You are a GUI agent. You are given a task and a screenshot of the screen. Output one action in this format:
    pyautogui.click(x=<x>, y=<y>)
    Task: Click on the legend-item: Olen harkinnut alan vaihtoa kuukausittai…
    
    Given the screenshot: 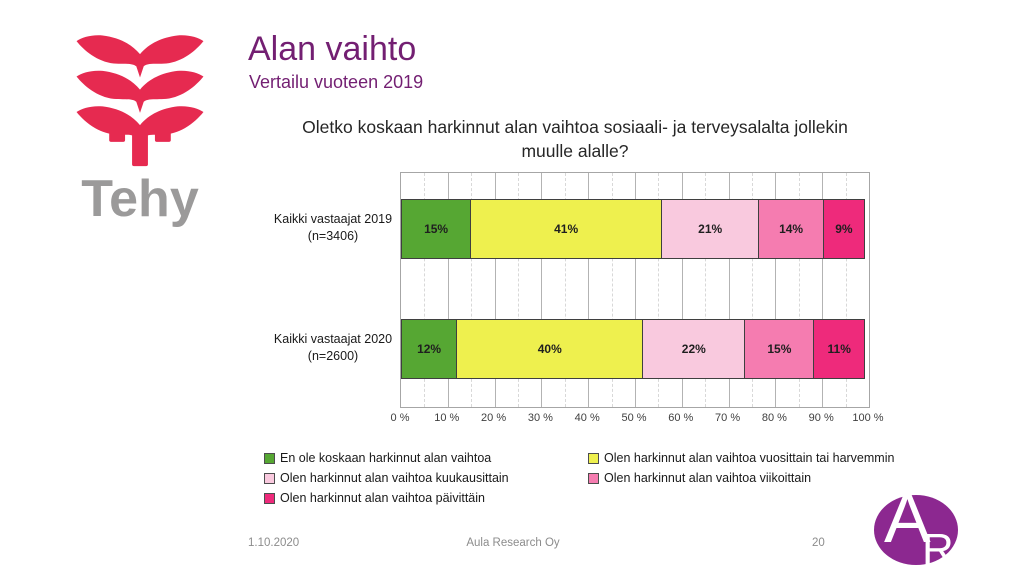 What is the action you would take?
    pyautogui.click(x=386, y=478)
    